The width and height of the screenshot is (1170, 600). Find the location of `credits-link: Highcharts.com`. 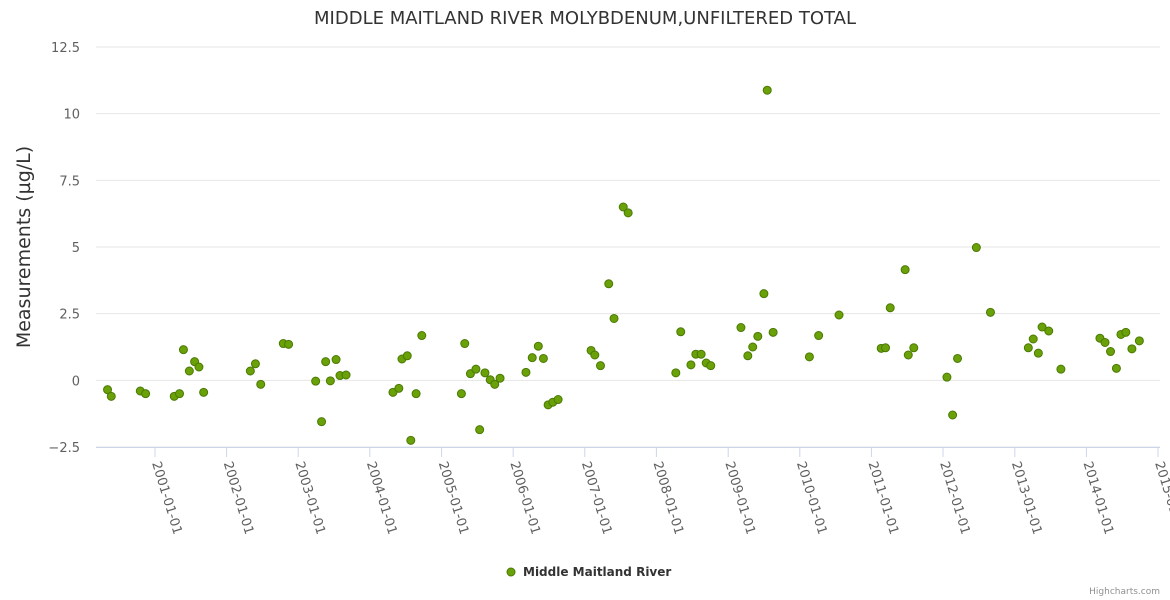

credits-link: Highcharts.com is located at coordinates (1124, 592).